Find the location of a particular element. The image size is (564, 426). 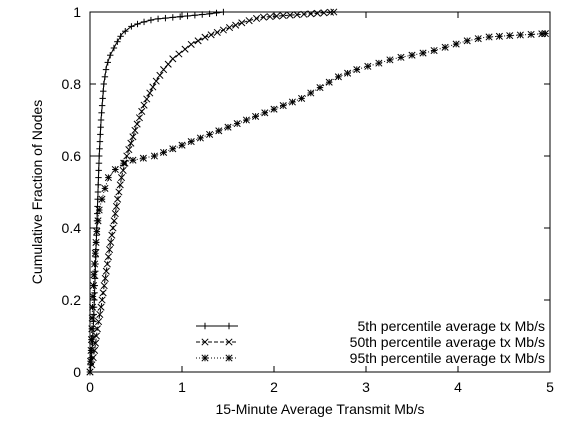

y-axis-label: Cumulative Fraction of Nodes is located at coordinates (37, 192).